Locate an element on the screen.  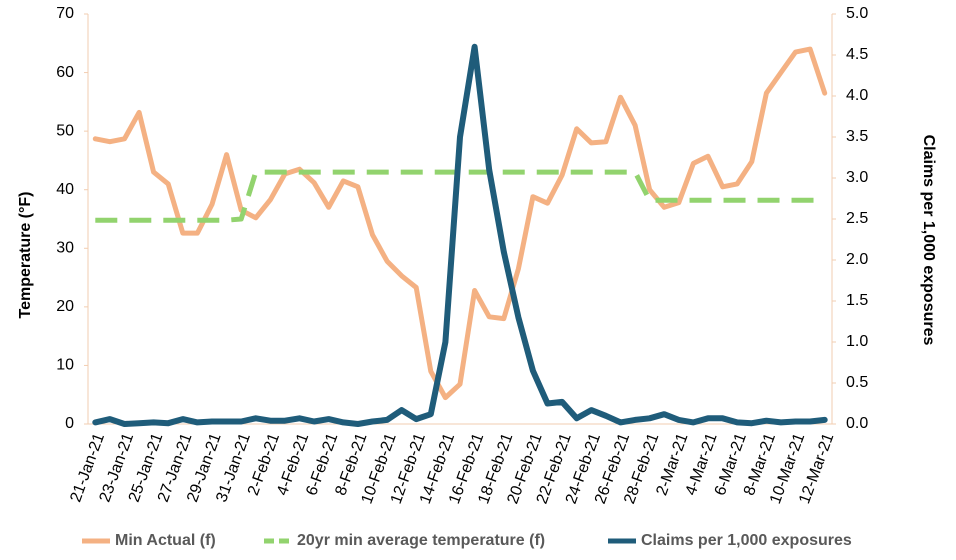
legend-label: 20yr min average temperature (f) is located at coordinates (421, 540).